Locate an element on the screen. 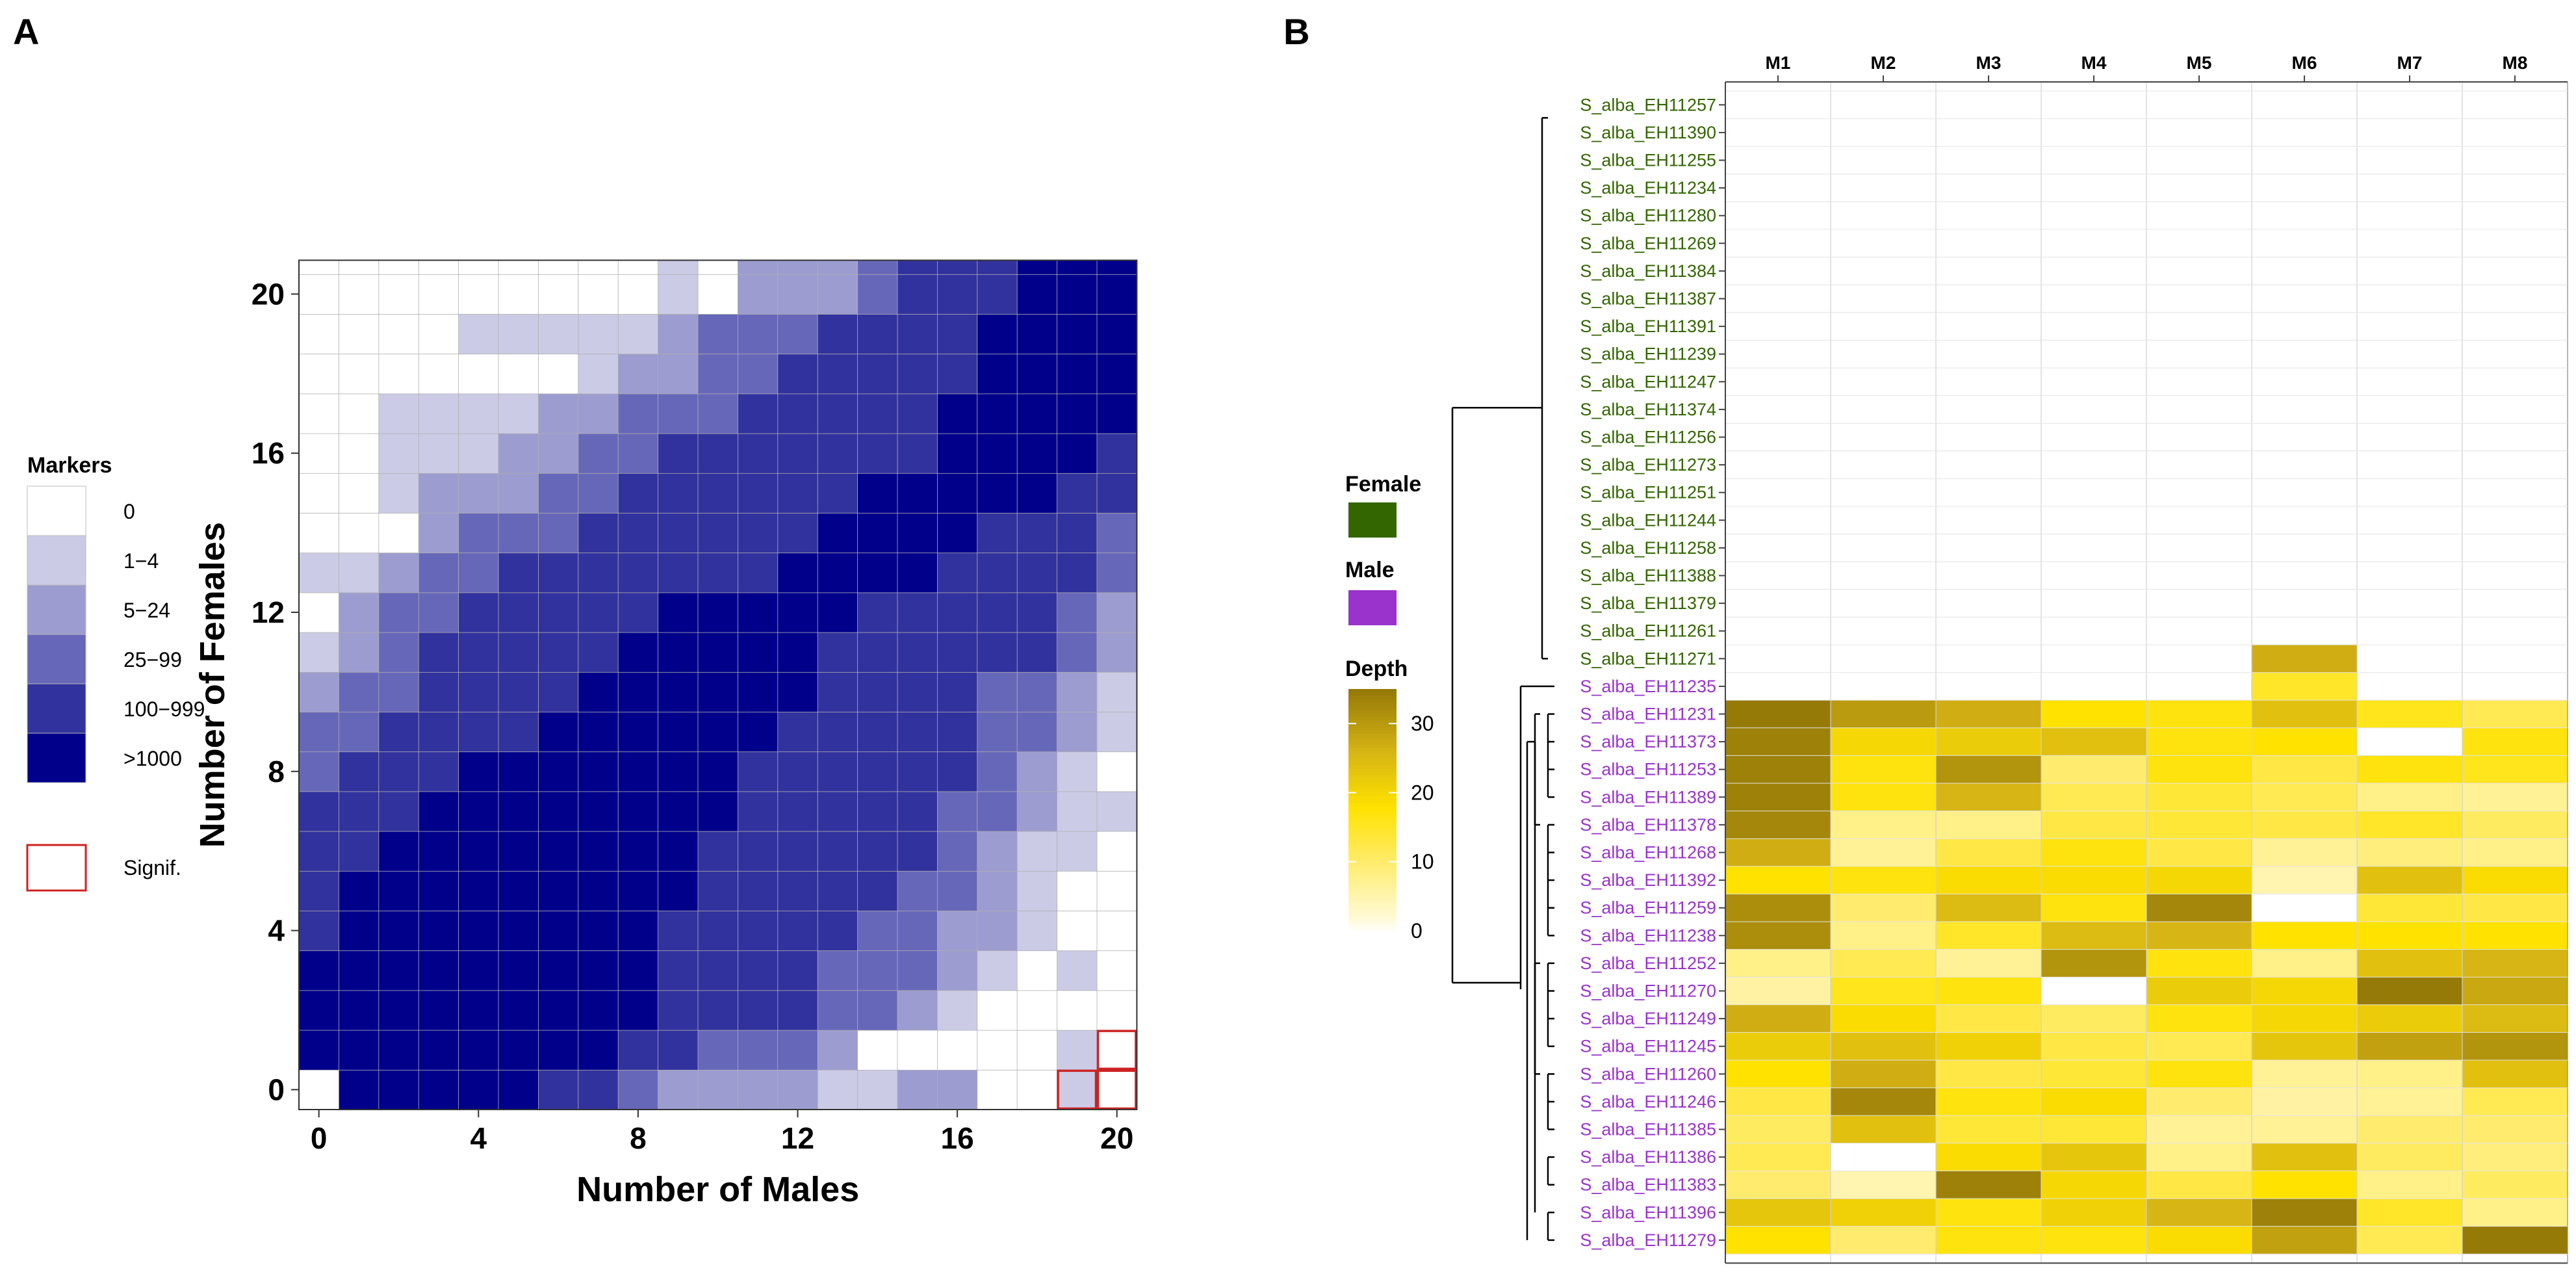 This screenshot has height=1274, width=2576. row-label: S_alba_EH11389 is located at coordinates (1648, 797).